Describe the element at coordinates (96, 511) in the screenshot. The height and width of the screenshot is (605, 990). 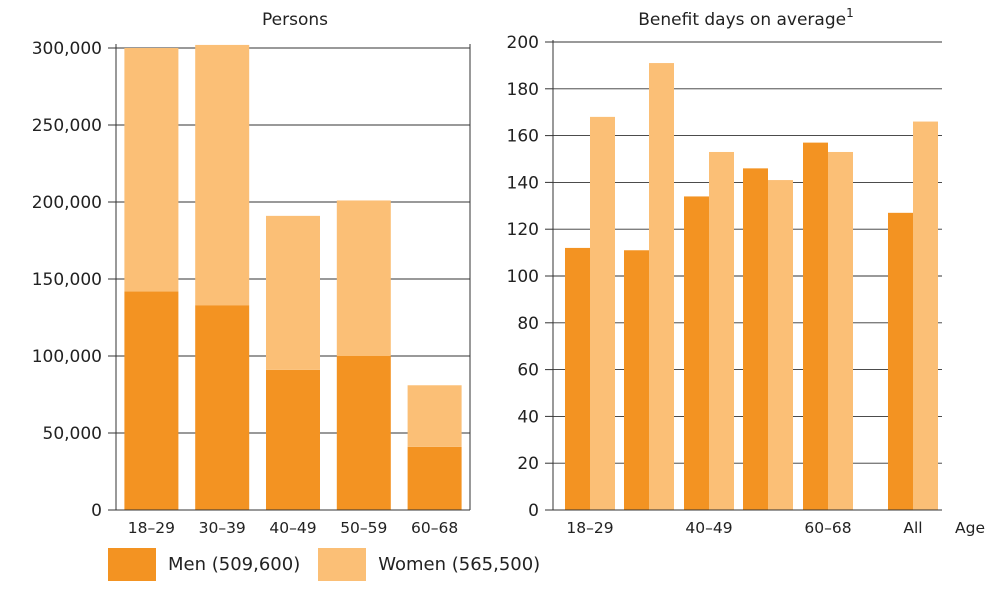
I see `persons-y-tick-label: 0` at that location.